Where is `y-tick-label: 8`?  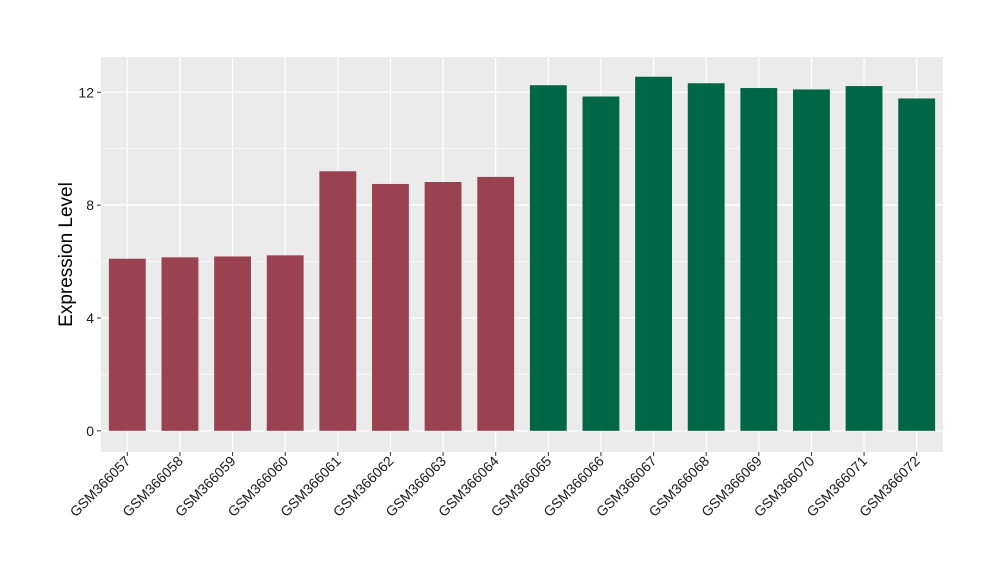
y-tick-label: 8 is located at coordinates (90, 205).